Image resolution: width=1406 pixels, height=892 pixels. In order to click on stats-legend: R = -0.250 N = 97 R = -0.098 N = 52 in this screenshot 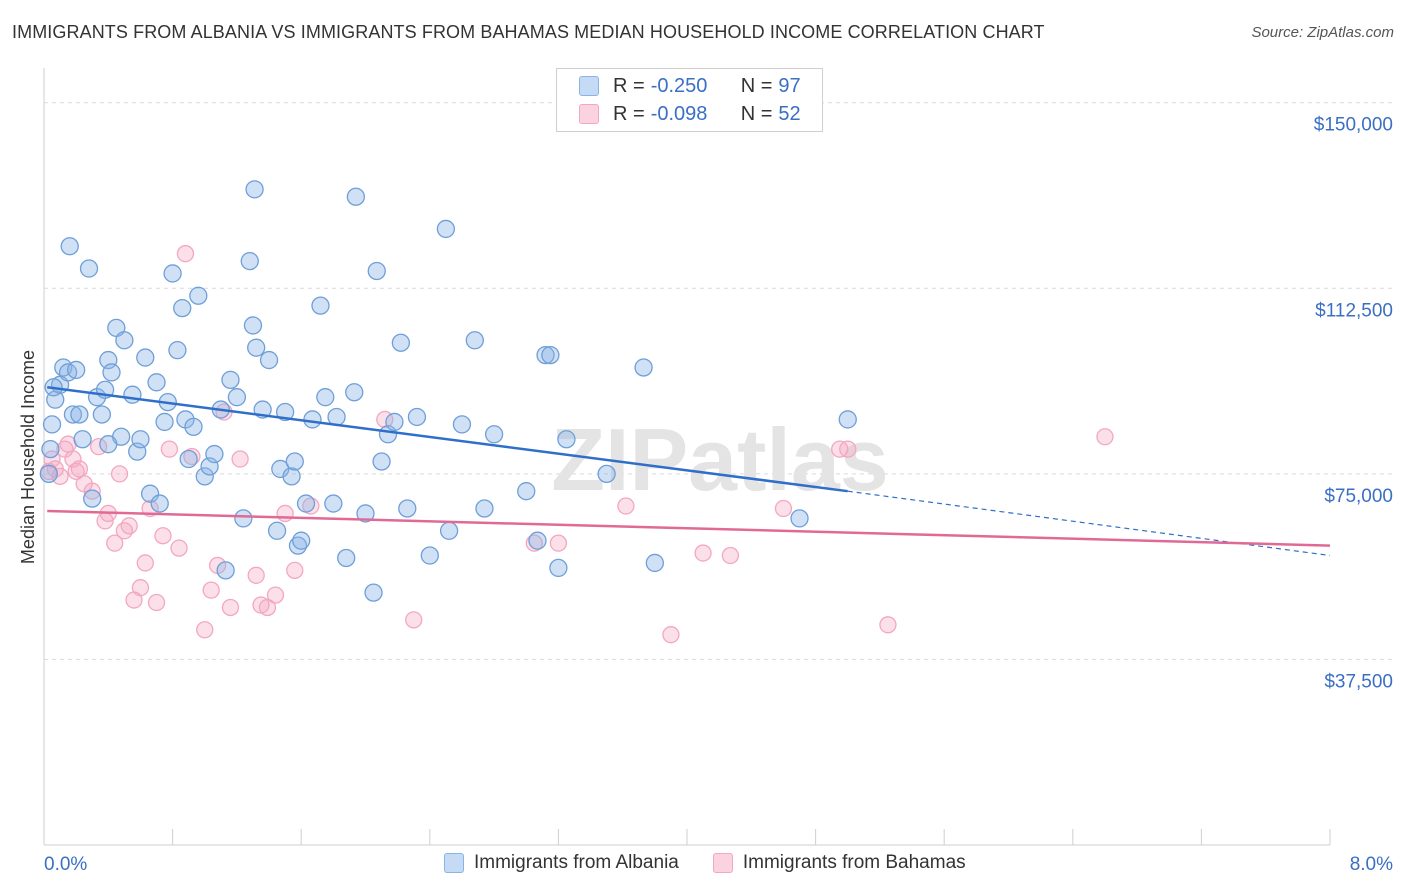, I will do `click(689, 100)`.